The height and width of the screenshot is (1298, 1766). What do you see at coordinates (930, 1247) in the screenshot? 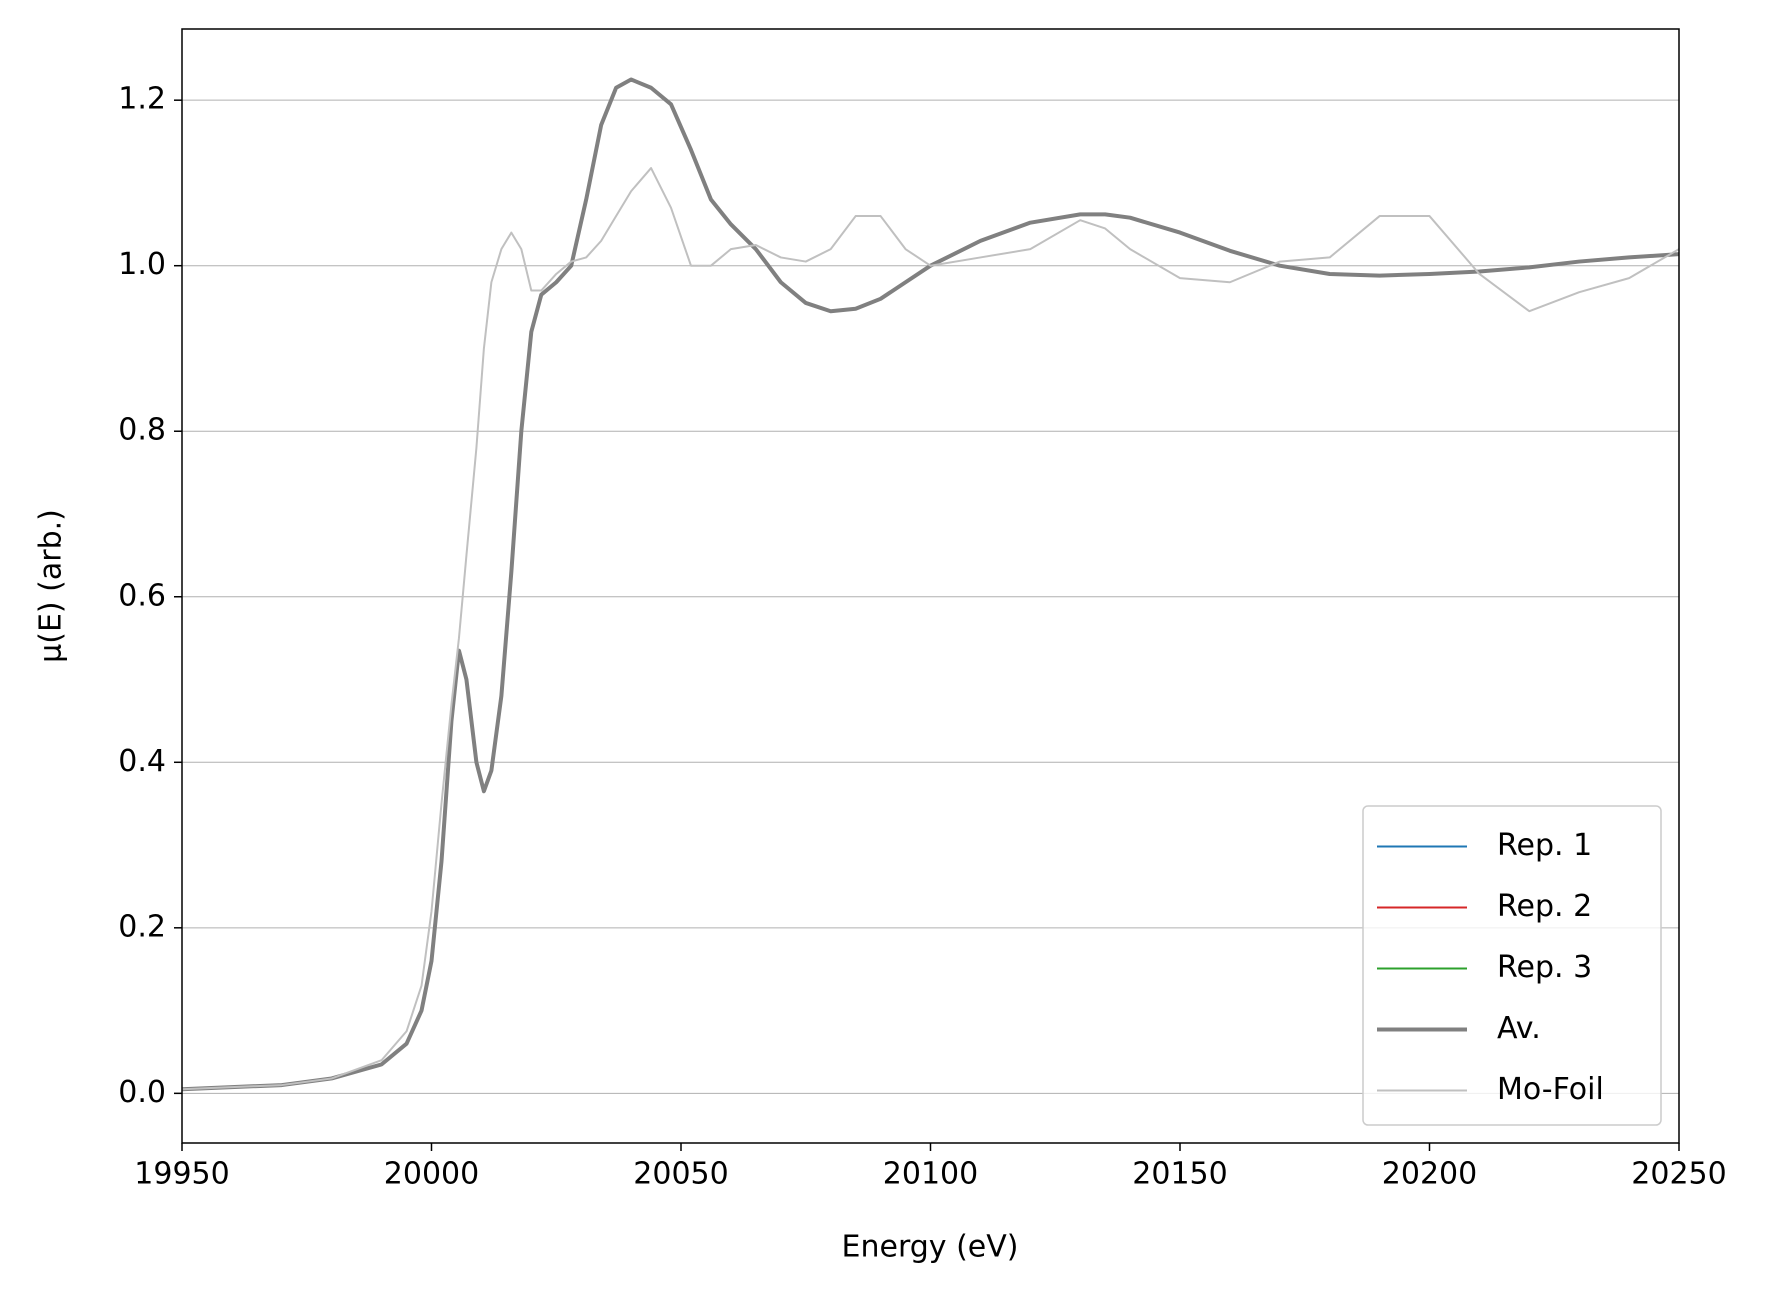
I see `x-axis-label: Energy (eV)` at bounding box center [930, 1247].